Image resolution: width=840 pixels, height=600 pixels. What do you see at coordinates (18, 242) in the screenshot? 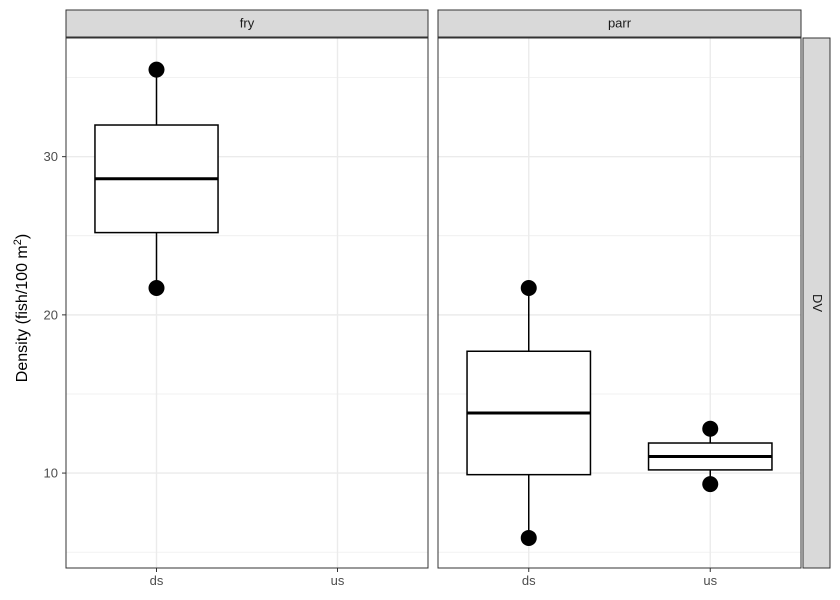
I see `y-axis-title-superscript: 2` at bounding box center [18, 242].